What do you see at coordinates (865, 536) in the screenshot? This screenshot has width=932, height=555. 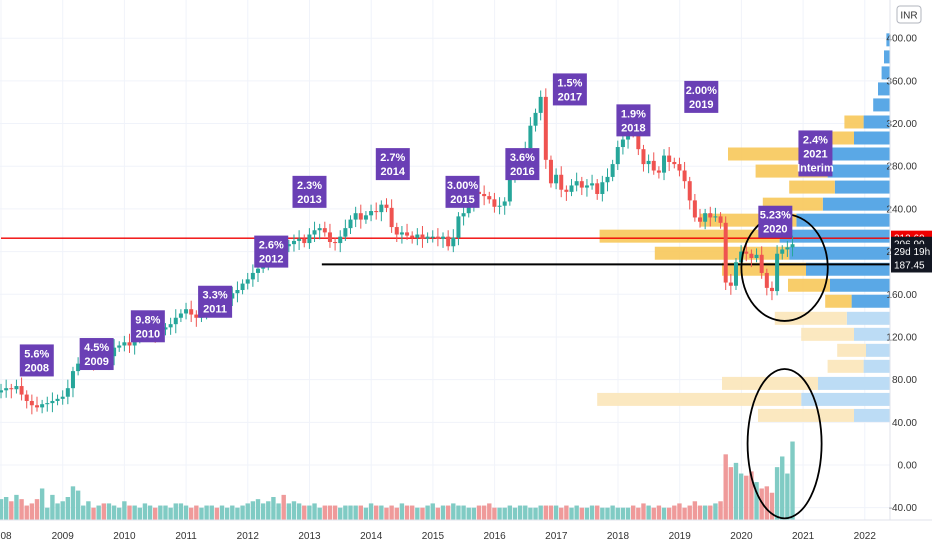 I see `x-tick-label: 2022` at bounding box center [865, 536].